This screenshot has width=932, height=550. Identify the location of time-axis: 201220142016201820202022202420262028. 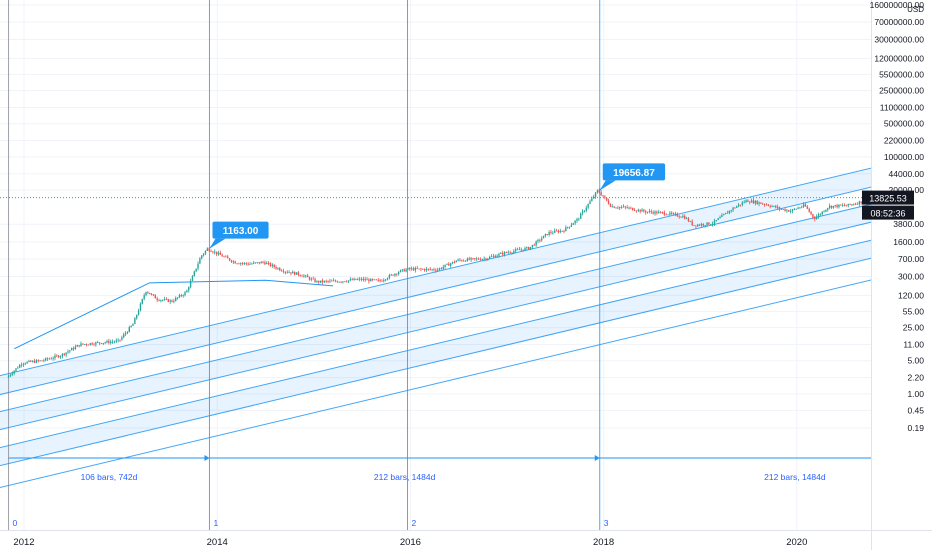
(466, 539).